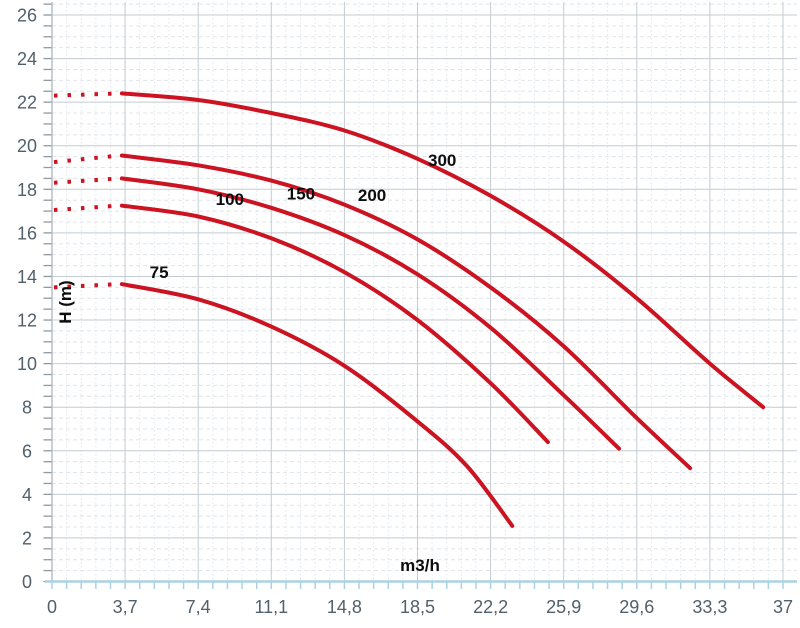 The width and height of the screenshot is (800, 628). What do you see at coordinates (417, 607) in the screenshot?
I see `x-tick-label: 18,5` at bounding box center [417, 607].